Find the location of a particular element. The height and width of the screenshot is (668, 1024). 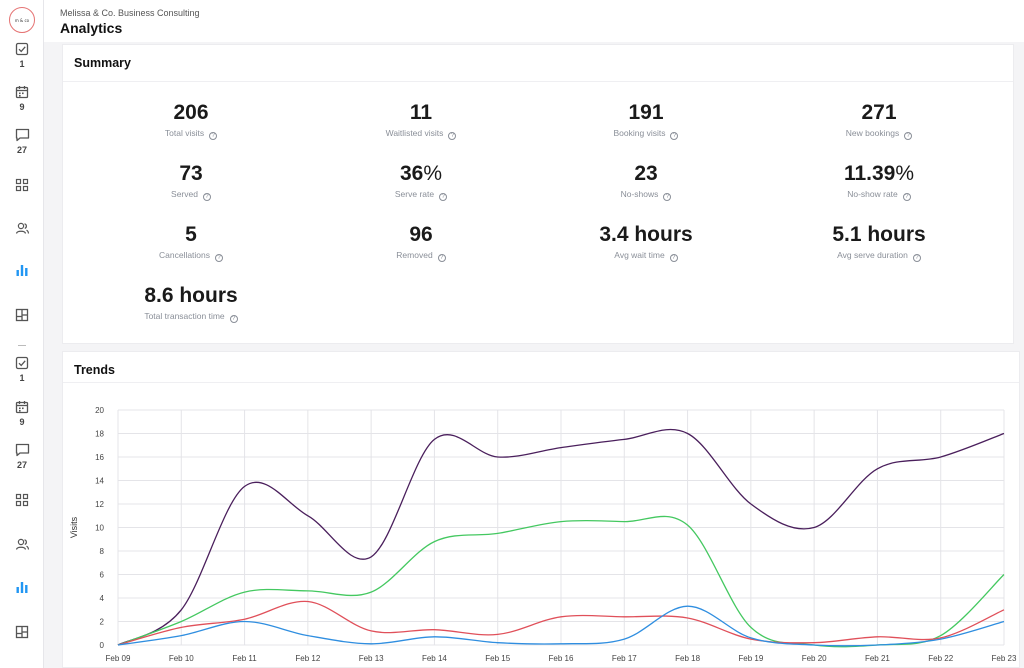

sidebar-item-messages: 27 is located at coordinates (22, 141).